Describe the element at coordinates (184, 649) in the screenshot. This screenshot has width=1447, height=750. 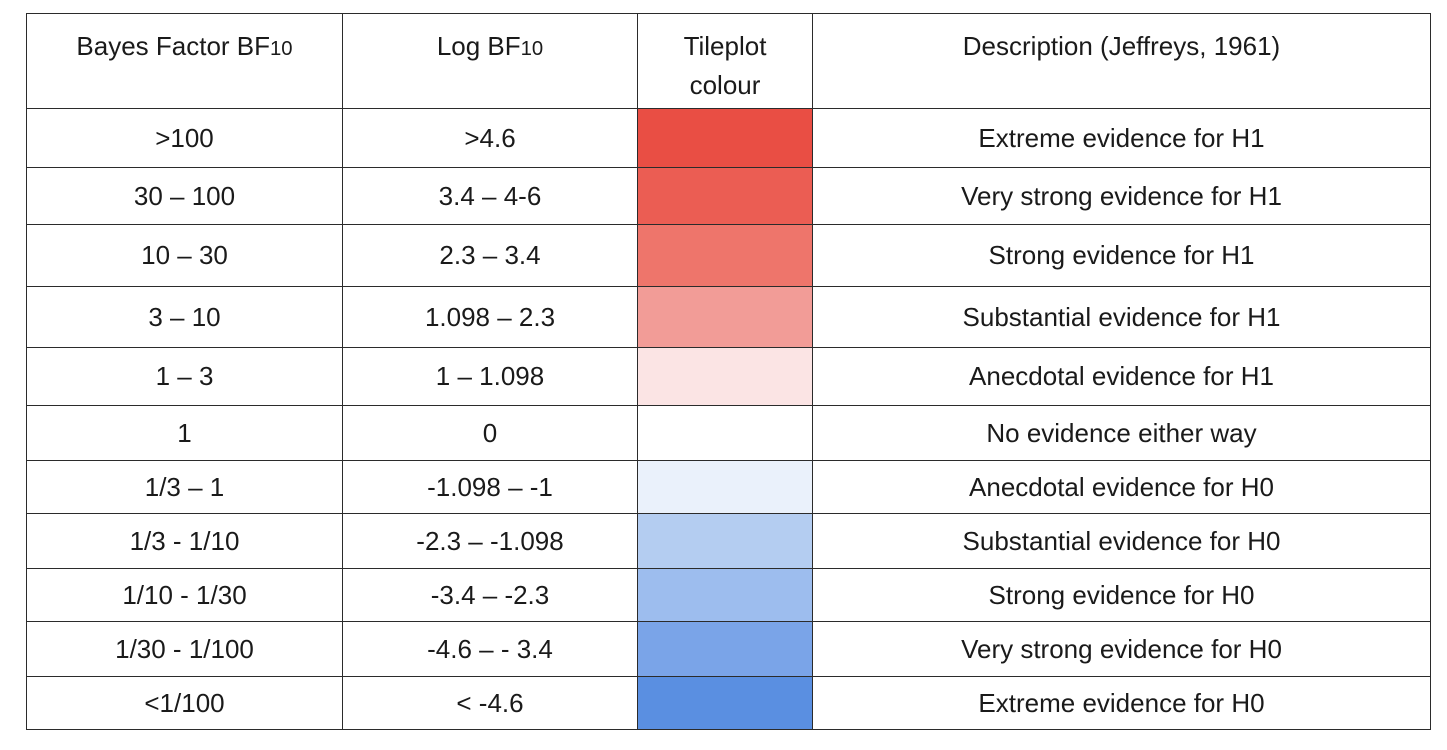
I see `bayes-factor-cell: 1/30 - 1/100` at that location.